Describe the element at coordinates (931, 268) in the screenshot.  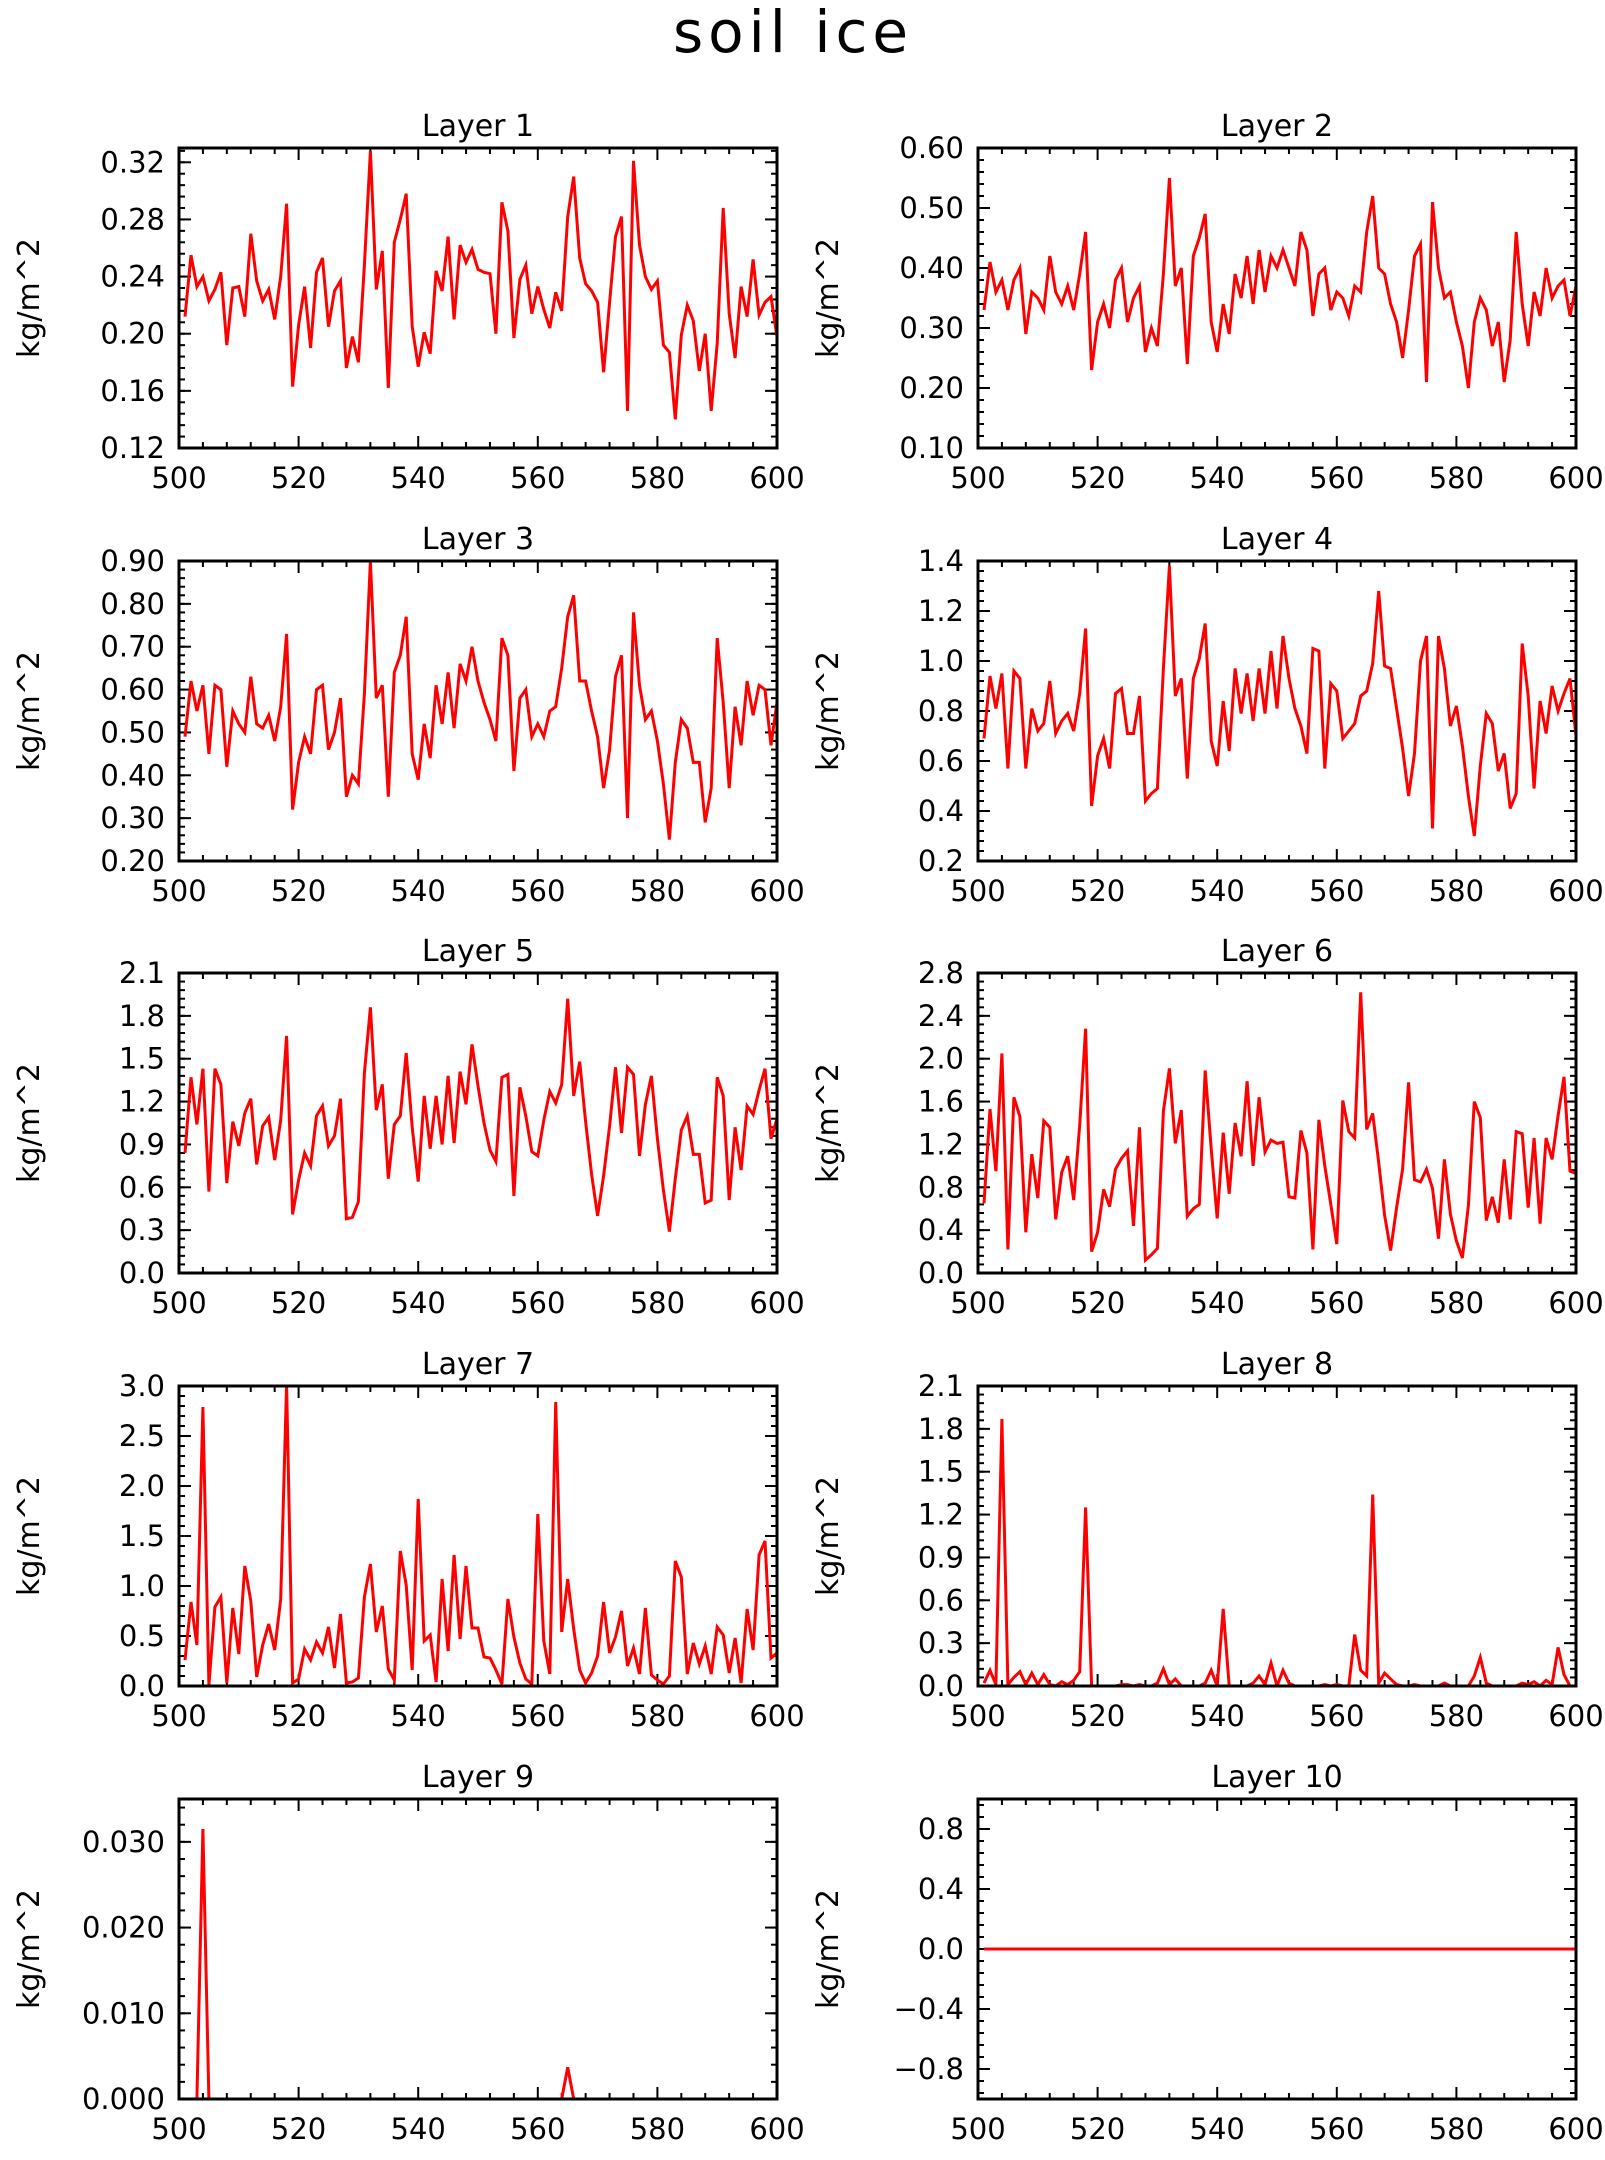
I see `y-tick-label: 0.40` at that location.